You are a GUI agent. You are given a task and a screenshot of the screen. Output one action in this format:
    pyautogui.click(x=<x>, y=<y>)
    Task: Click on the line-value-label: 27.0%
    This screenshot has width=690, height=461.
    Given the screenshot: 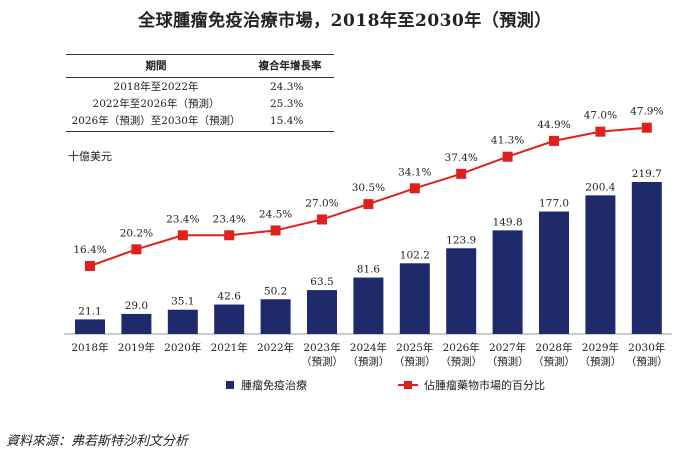 What is the action you would take?
    pyautogui.click(x=321, y=203)
    